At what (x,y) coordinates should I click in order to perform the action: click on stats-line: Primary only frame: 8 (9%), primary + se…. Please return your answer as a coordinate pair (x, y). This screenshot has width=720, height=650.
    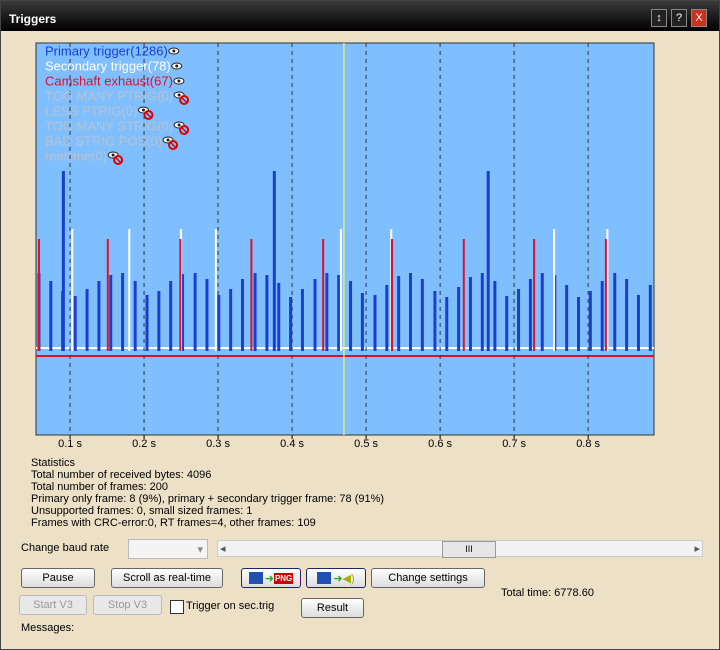
    Looking at the image, I should click on (208, 499).